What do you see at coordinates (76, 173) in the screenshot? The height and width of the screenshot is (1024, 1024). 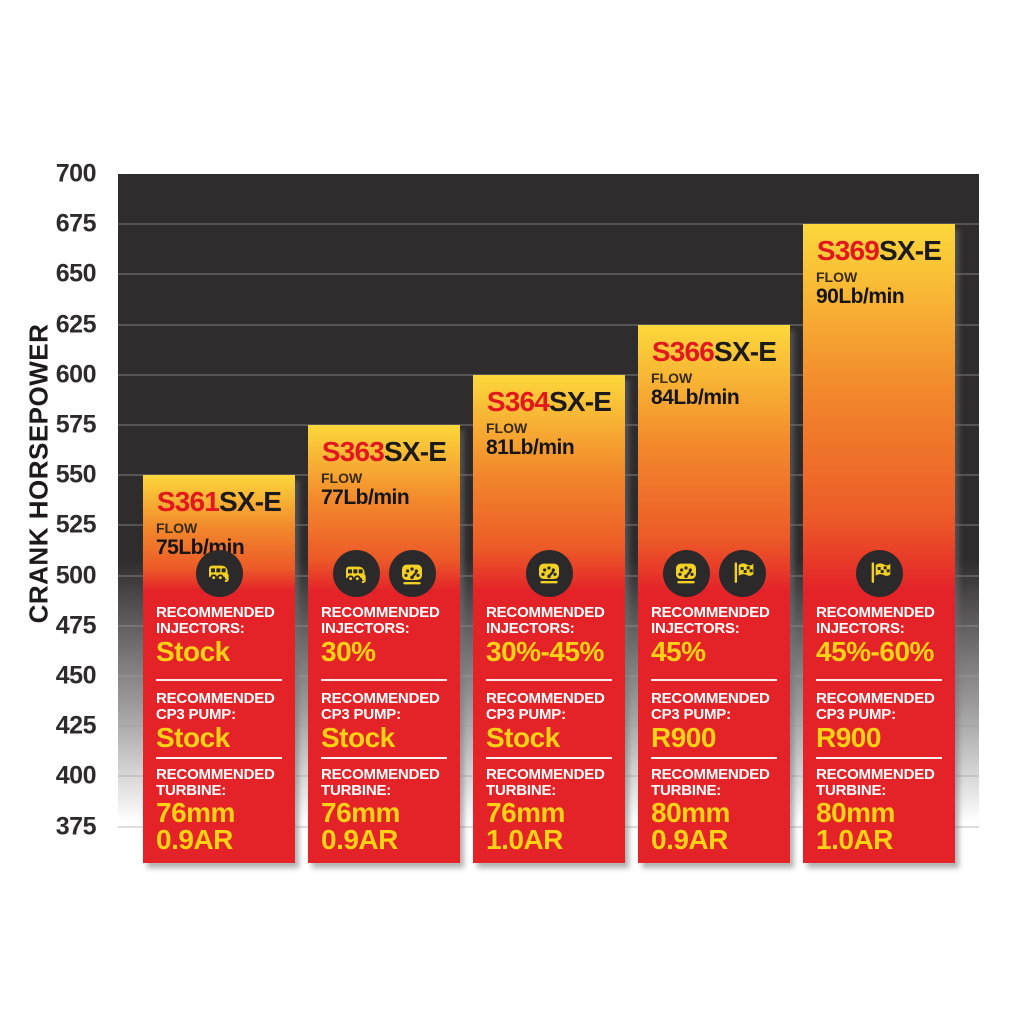 I see `y-tick-700: 700` at bounding box center [76, 173].